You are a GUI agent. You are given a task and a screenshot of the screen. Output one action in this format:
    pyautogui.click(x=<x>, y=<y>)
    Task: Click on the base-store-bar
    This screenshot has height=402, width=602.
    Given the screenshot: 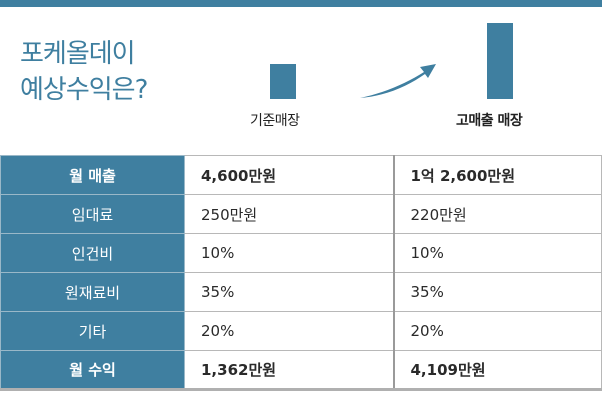 What is the action you would take?
    pyautogui.click(x=283, y=81)
    